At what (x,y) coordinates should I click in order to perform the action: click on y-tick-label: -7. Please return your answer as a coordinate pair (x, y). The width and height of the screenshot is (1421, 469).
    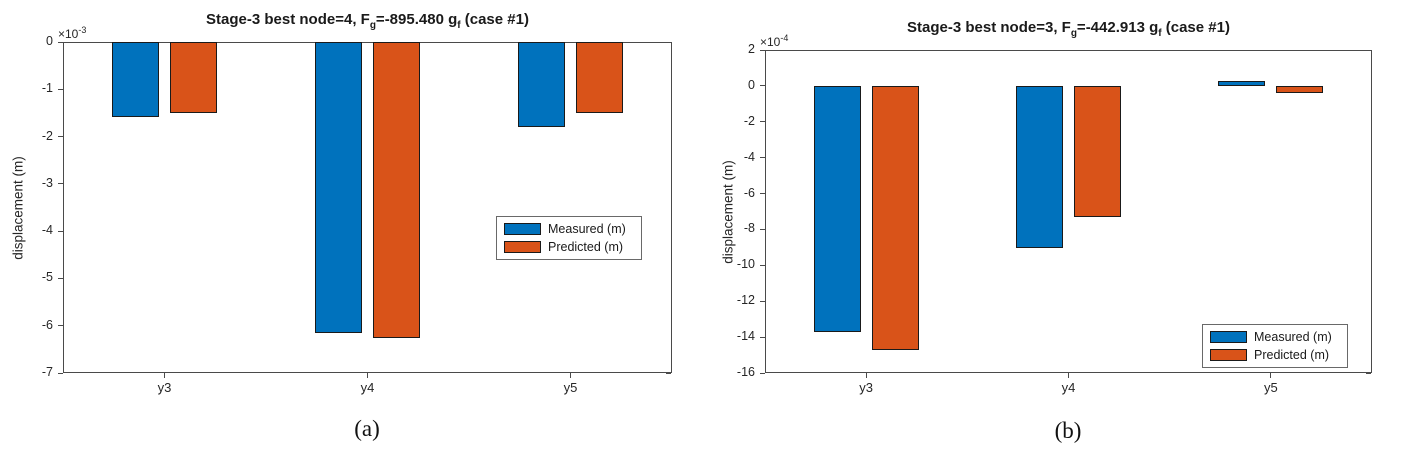
    Looking at the image, I should click on (47, 372).